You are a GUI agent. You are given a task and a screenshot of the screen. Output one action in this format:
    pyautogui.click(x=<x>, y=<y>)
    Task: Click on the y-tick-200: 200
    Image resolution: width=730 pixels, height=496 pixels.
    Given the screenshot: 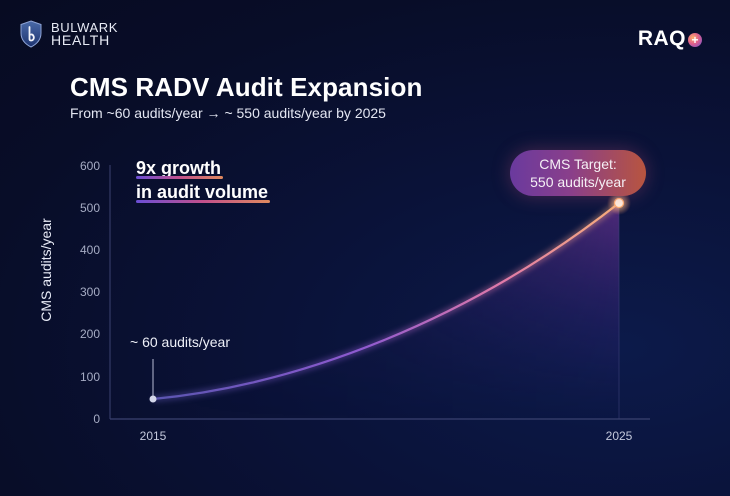 What is the action you would take?
    pyautogui.click(x=89, y=334)
    